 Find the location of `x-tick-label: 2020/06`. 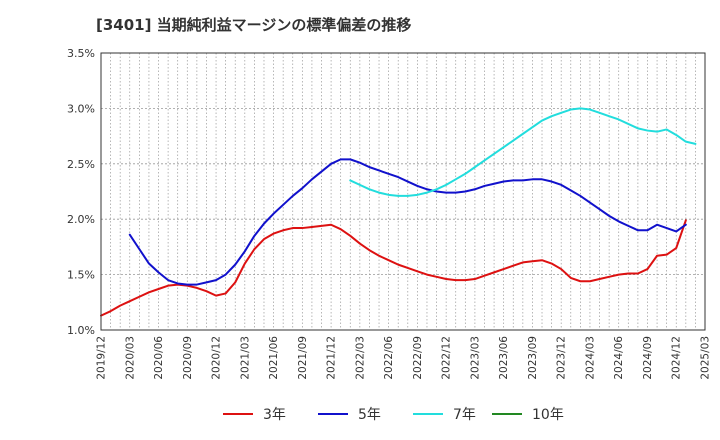

x-tick-label: 2020/06 is located at coordinates (159, 358).